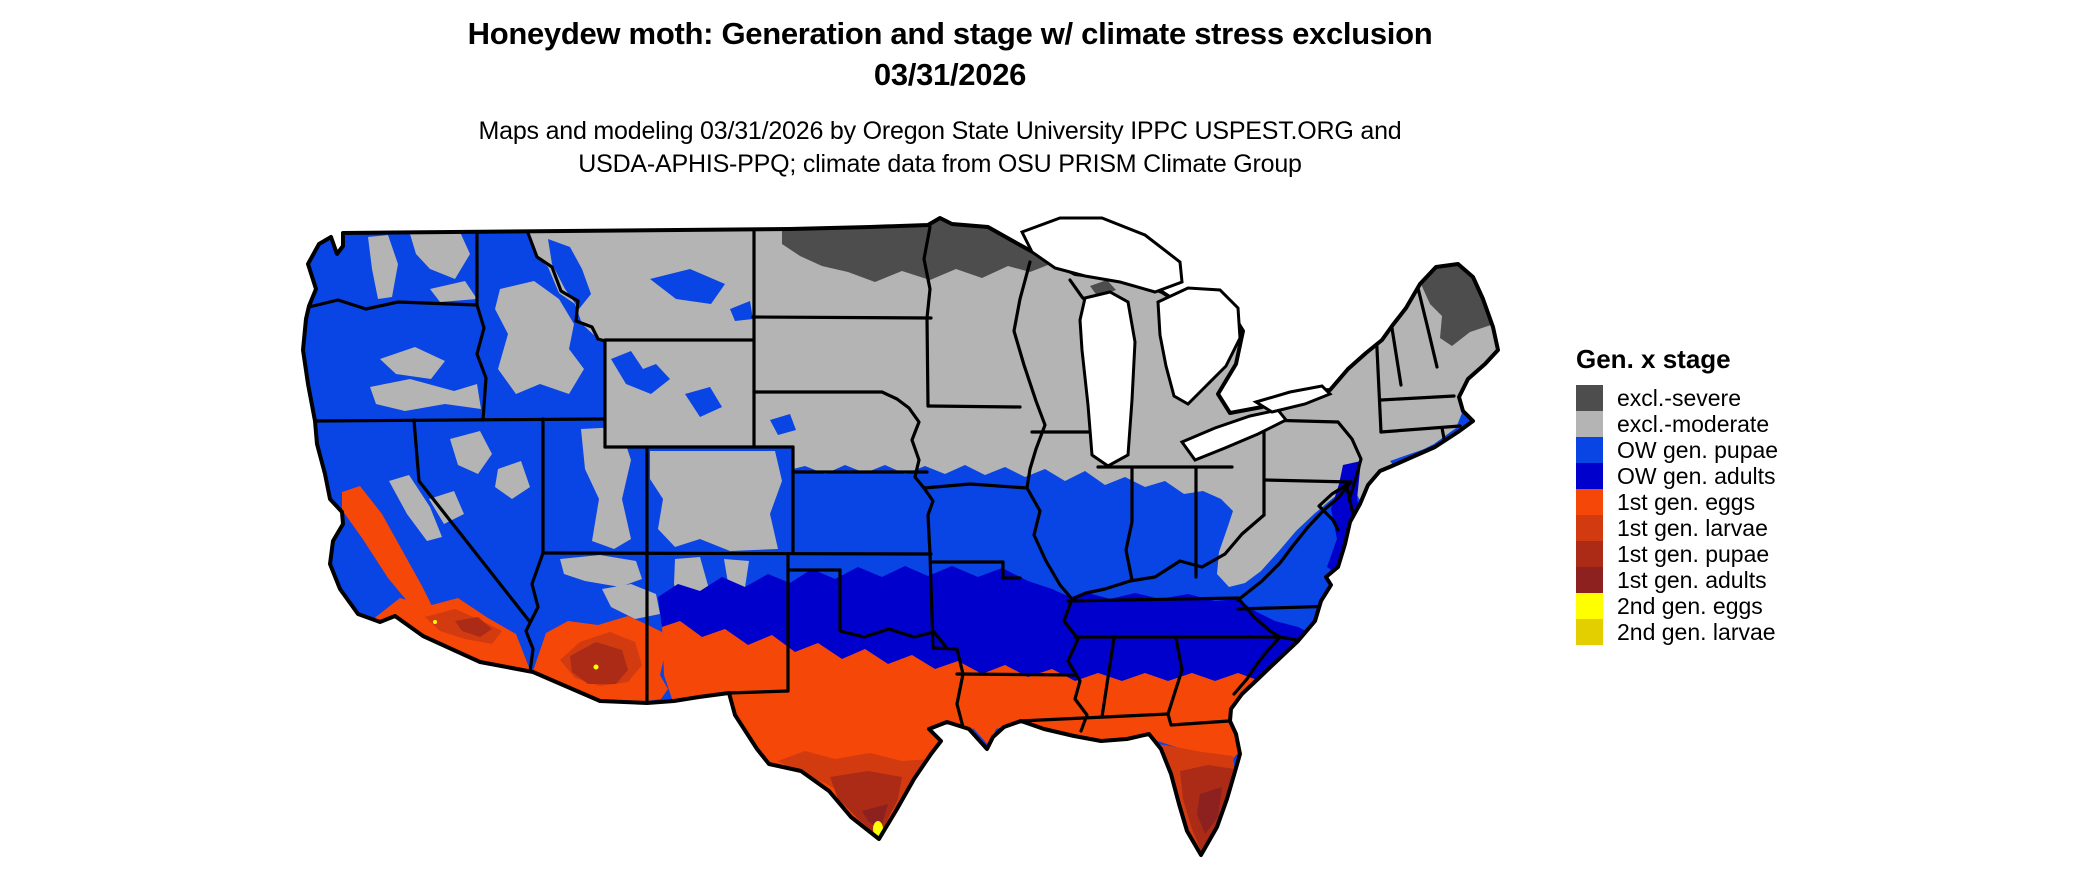 Image resolution: width=2100 pixels, height=892 pixels. I want to click on region-excl-severe, so click(1136, 282).